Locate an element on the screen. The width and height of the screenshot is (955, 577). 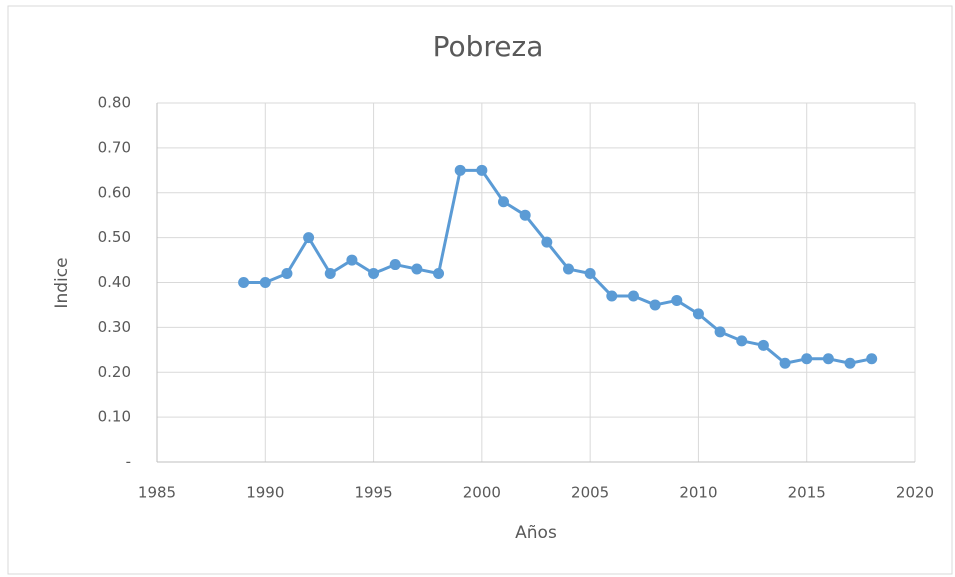
x-axis-title: Años is located at coordinates (536, 533).